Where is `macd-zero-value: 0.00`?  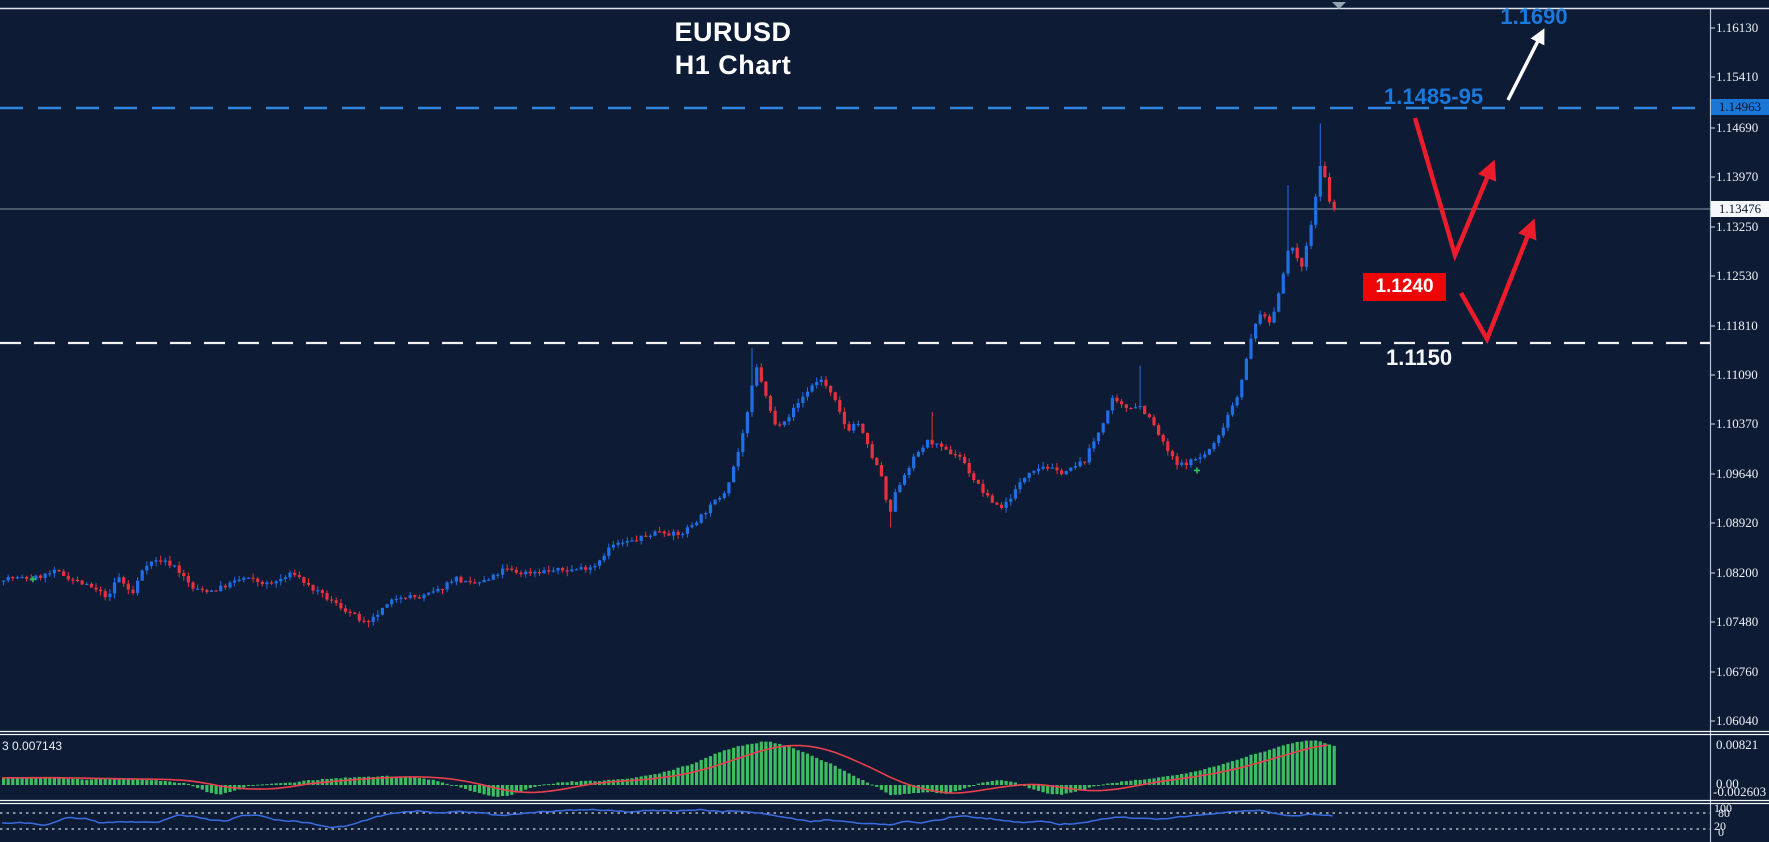
macd-zero-value: 0.00 is located at coordinates (1727, 783).